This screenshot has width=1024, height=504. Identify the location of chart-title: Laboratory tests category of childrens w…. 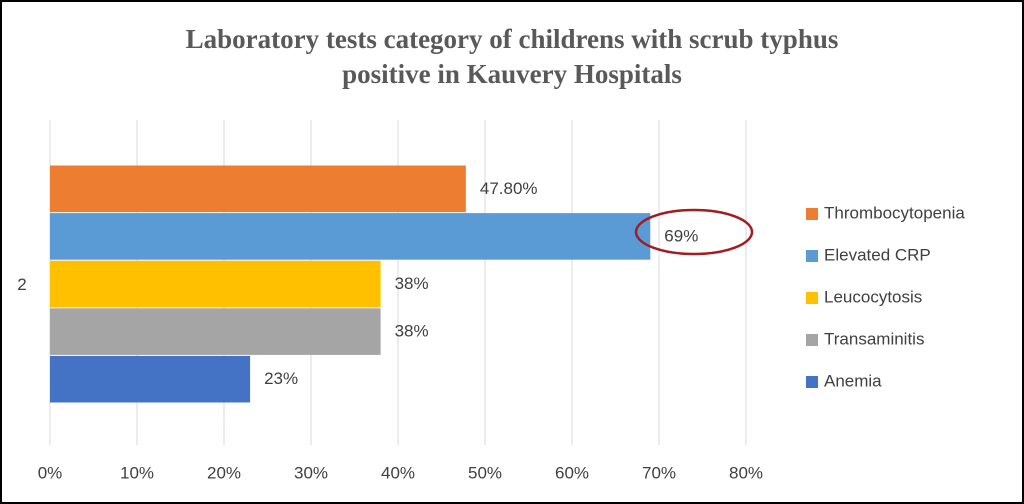
(512, 39).